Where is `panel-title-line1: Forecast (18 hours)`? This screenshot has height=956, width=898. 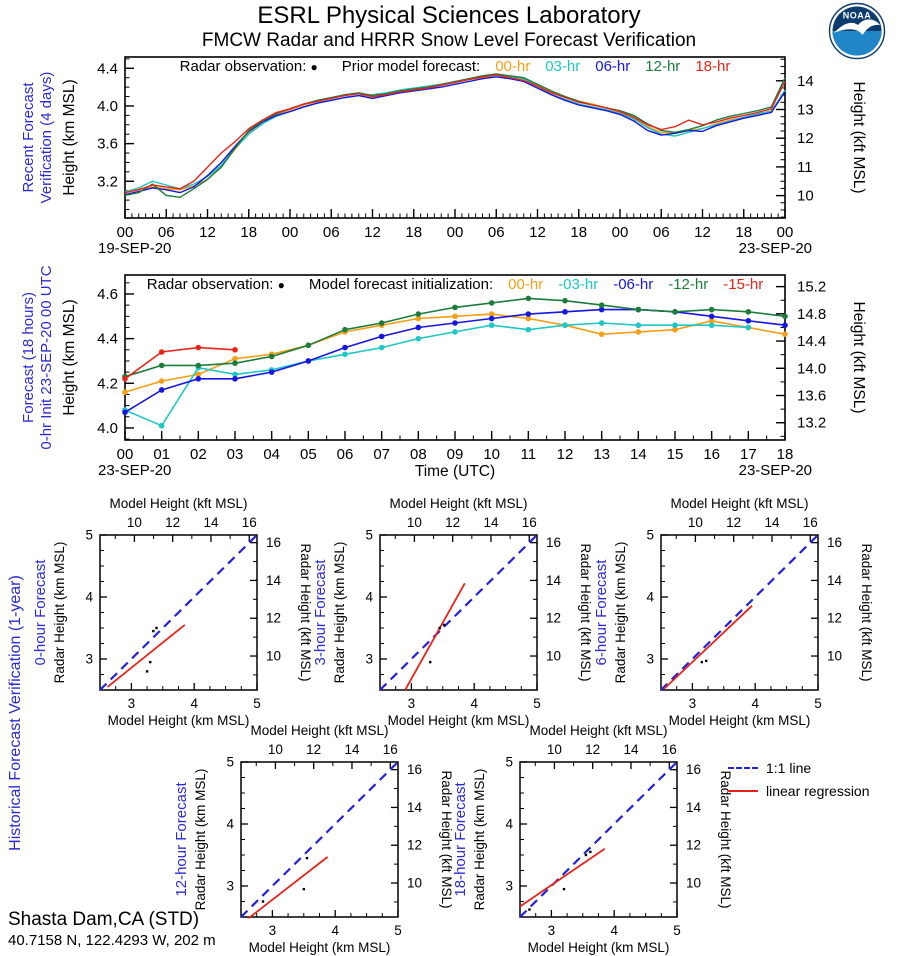
panel-title-line1: Forecast (18 hours) is located at coordinates (28, 357).